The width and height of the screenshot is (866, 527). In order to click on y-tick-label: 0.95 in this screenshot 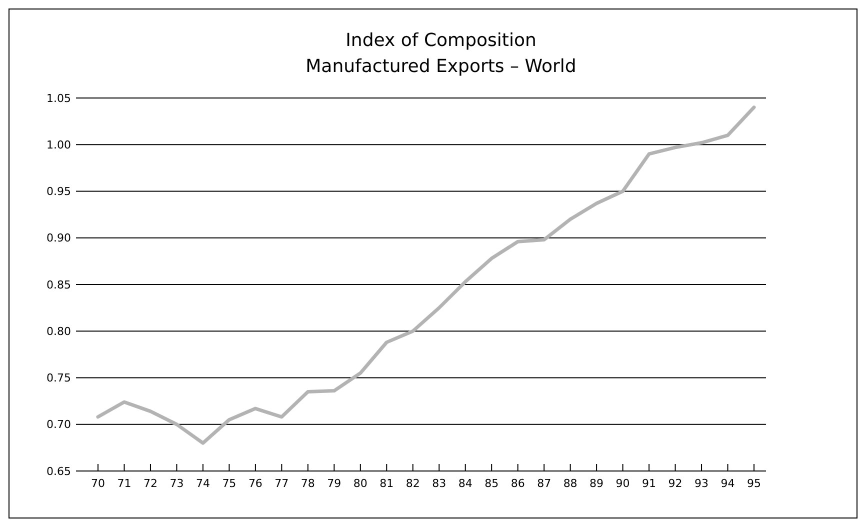, I will do `click(58, 191)`.